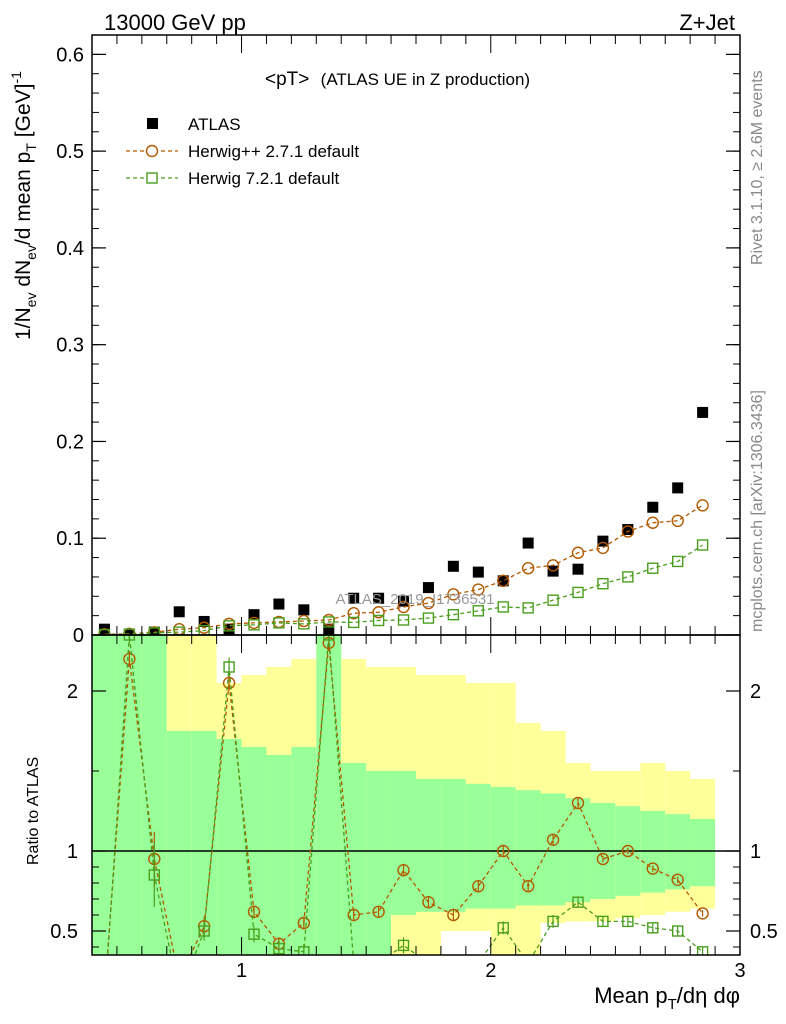 The image size is (786, 1024). What do you see at coordinates (739, 971) in the screenshot?
I see `ratio-x-tick-label: 3` at bounding box center [739, 971].